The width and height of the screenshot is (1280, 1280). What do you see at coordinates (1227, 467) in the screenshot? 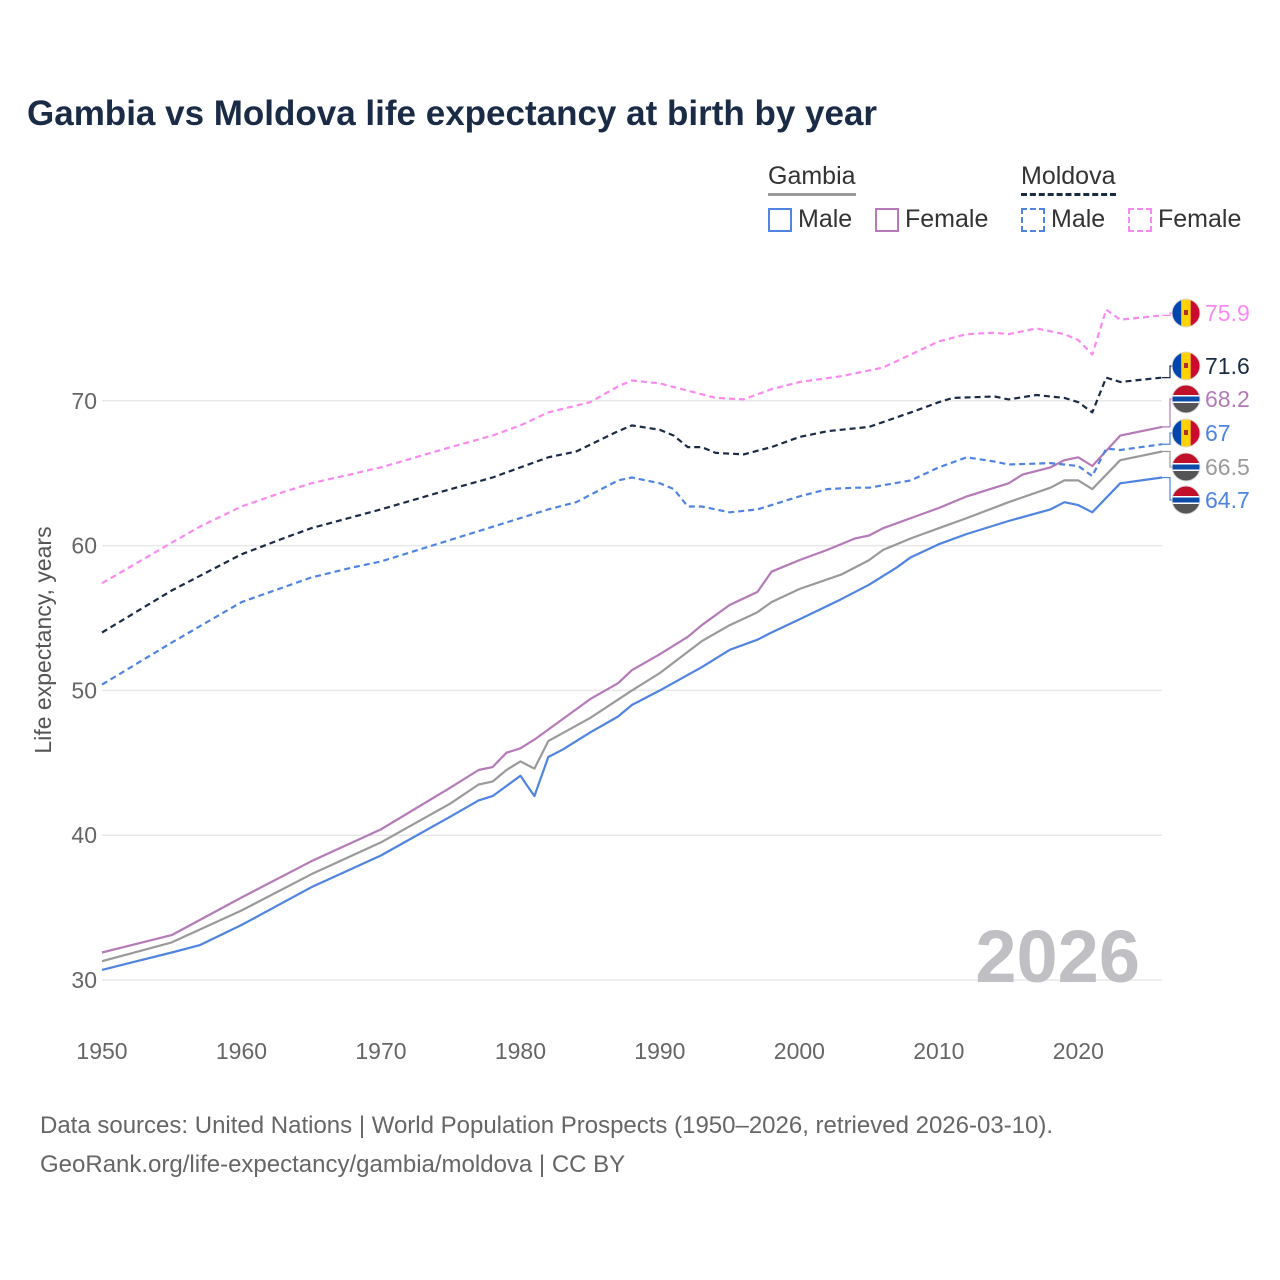
I see `end-value-label: 66.5` at bounding box center [1227, 467].